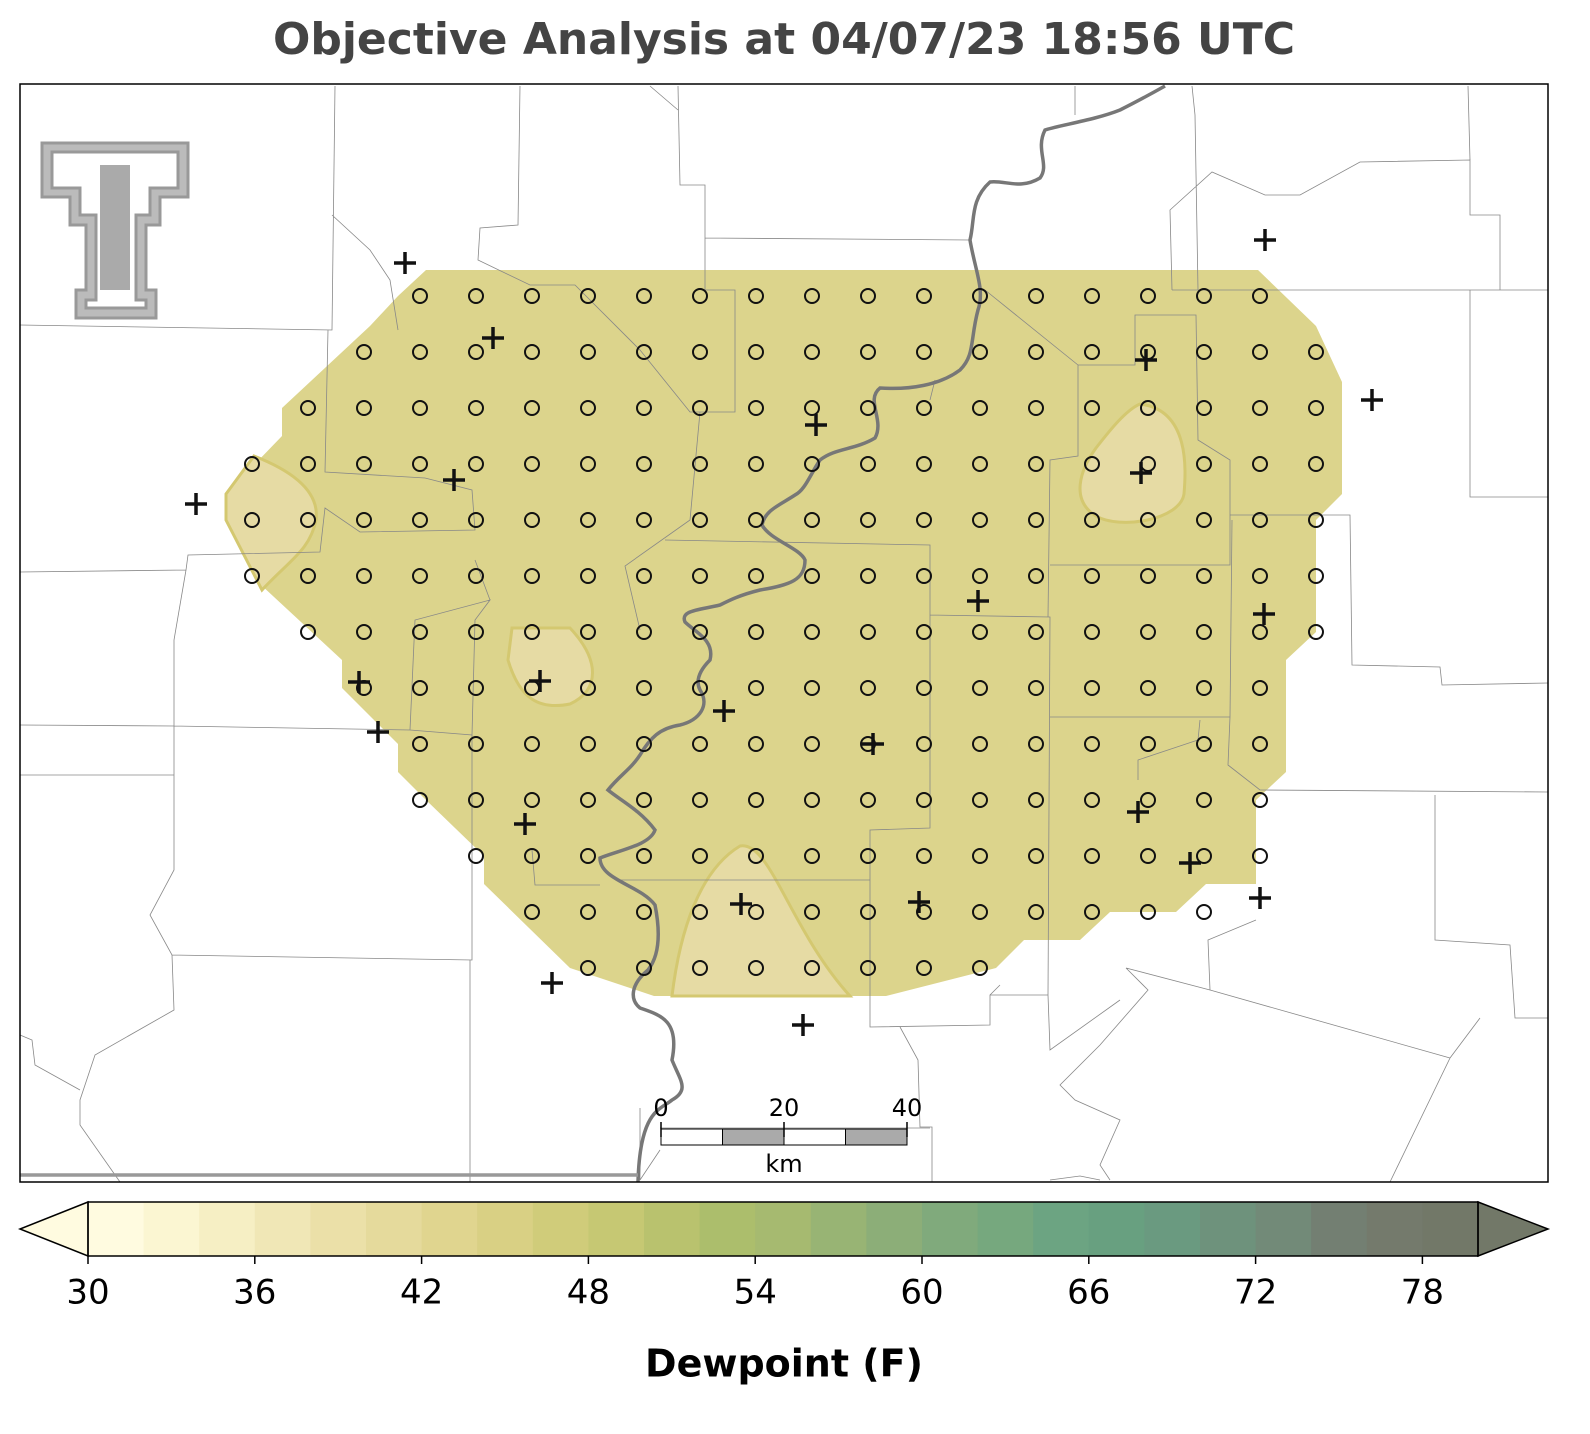 Image resolution: width=1590 pixels, height=1434 pixels. Describe the element at coordinates (784, 1108) in the screenshot. I see `scale-tick-label: 20` at that location.